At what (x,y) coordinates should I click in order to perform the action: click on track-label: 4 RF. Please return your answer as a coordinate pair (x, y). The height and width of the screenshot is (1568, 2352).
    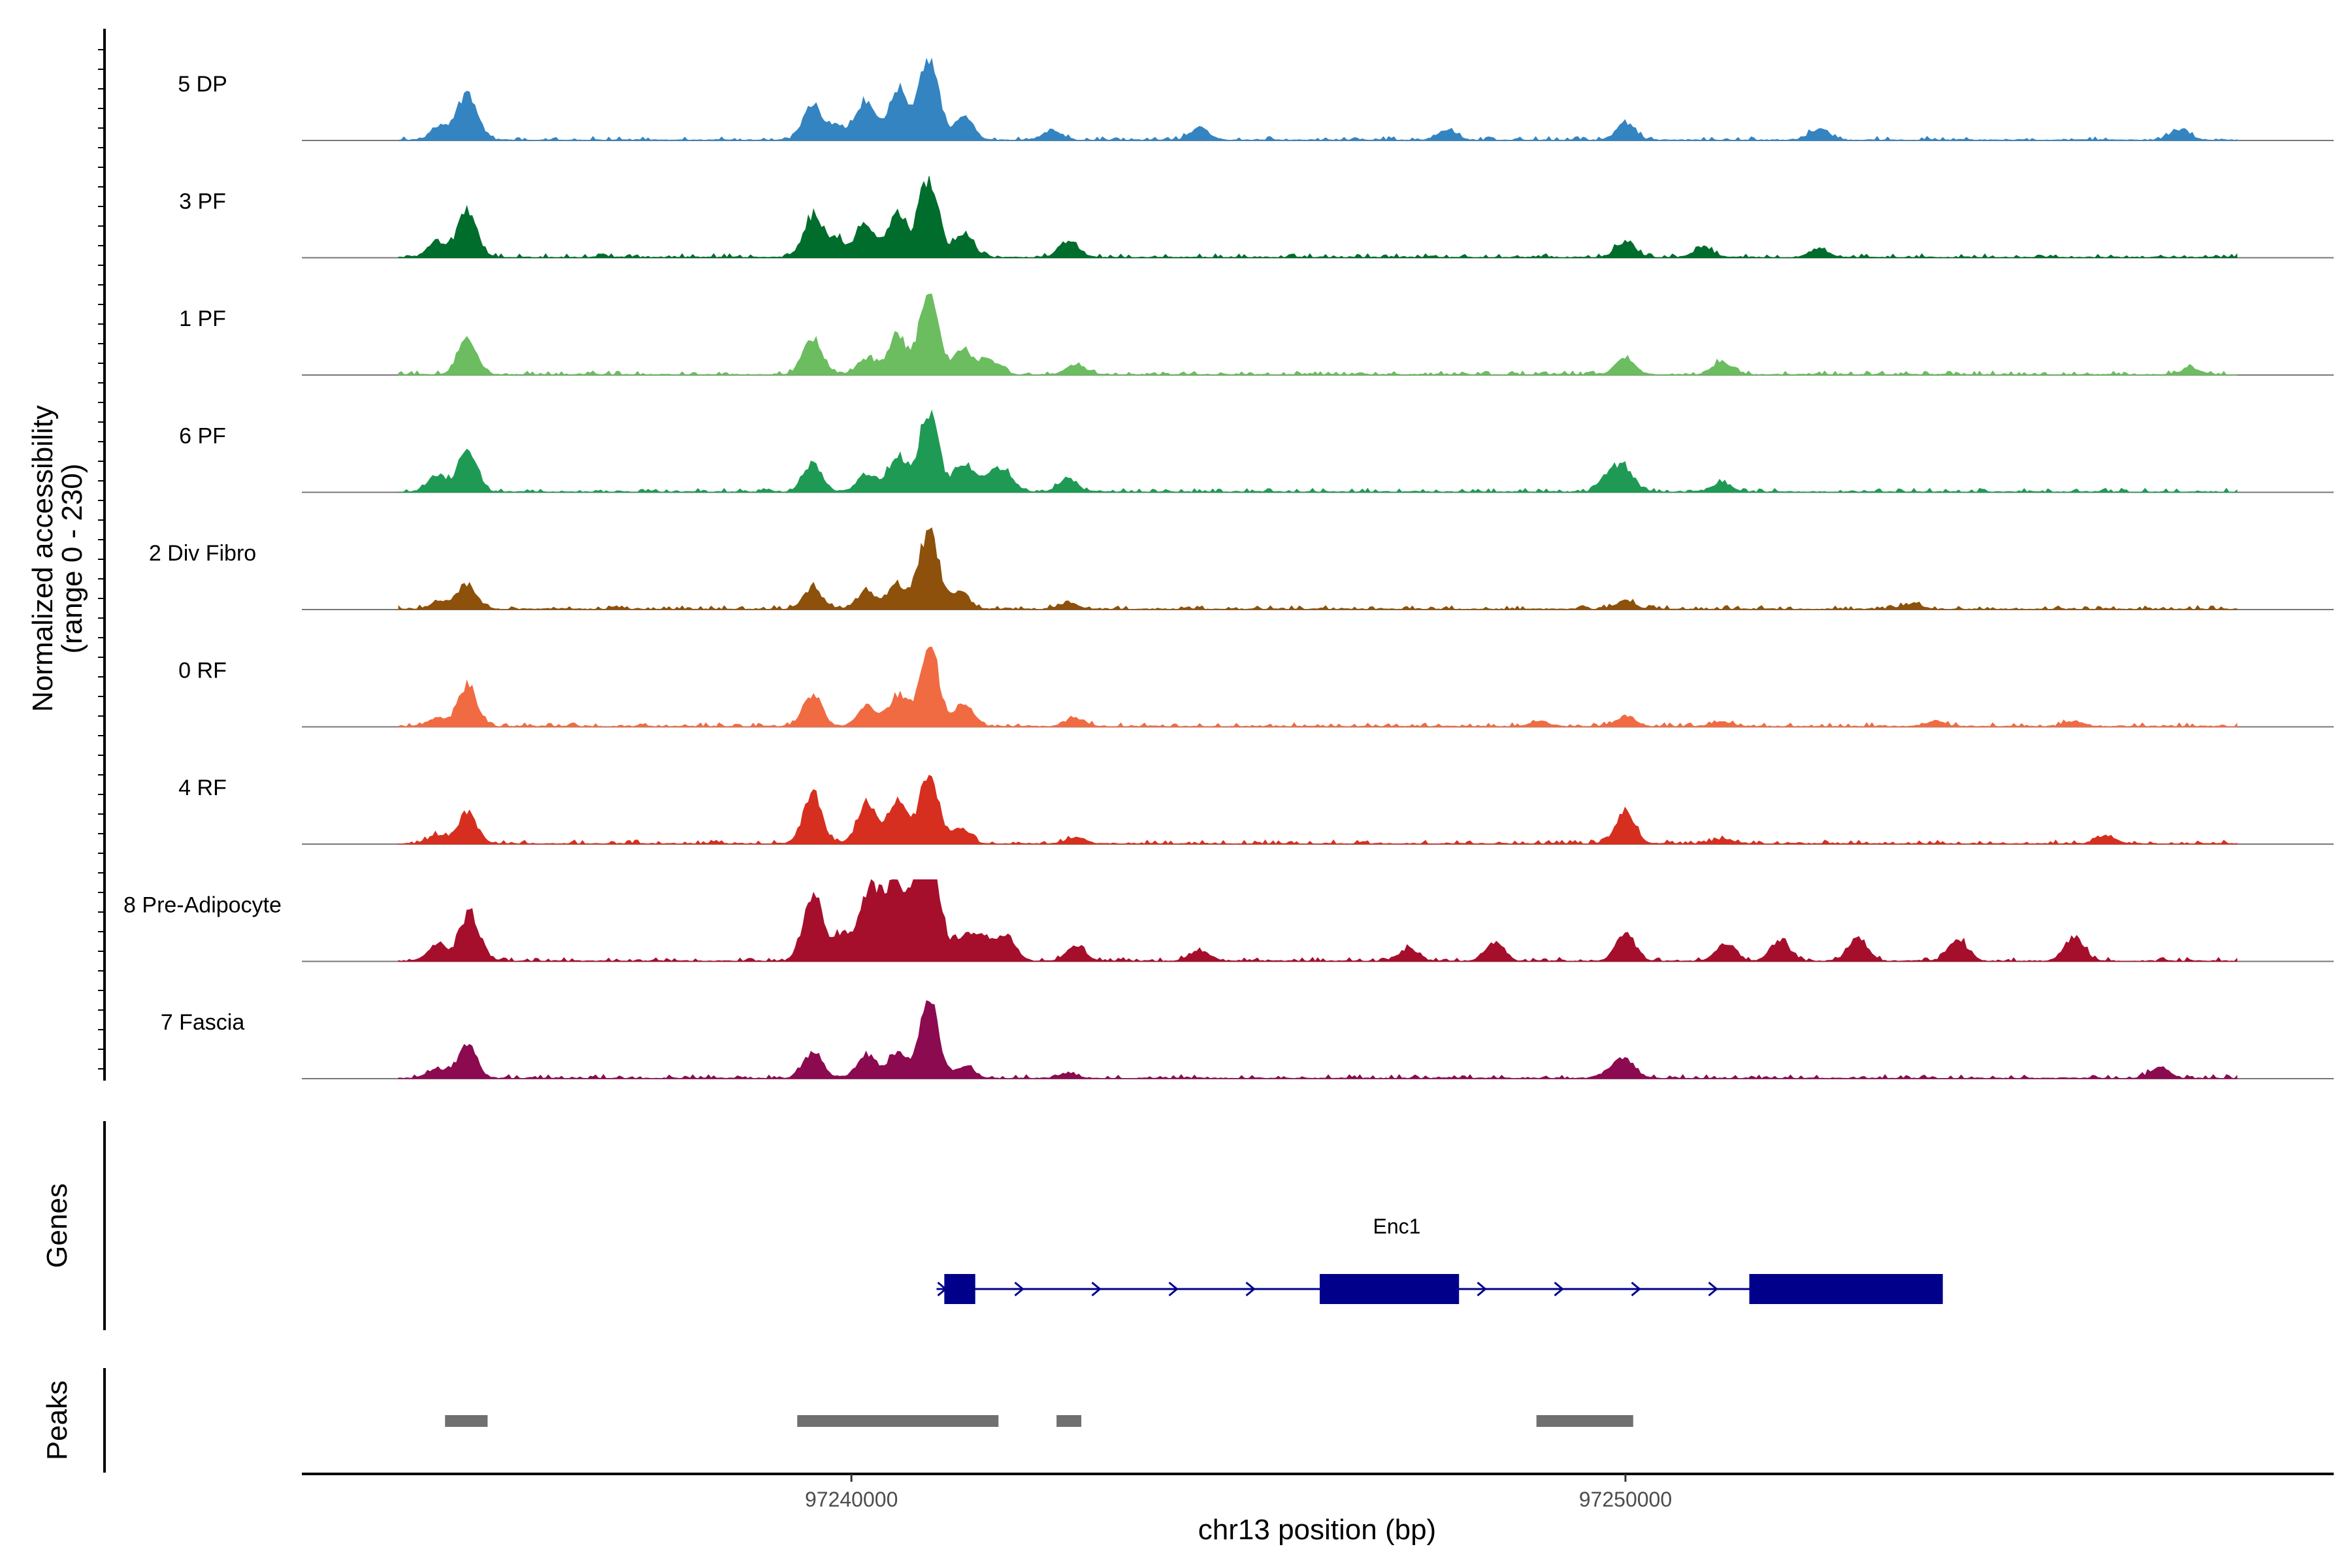
    Looking at the image, I should click on (202, 788).